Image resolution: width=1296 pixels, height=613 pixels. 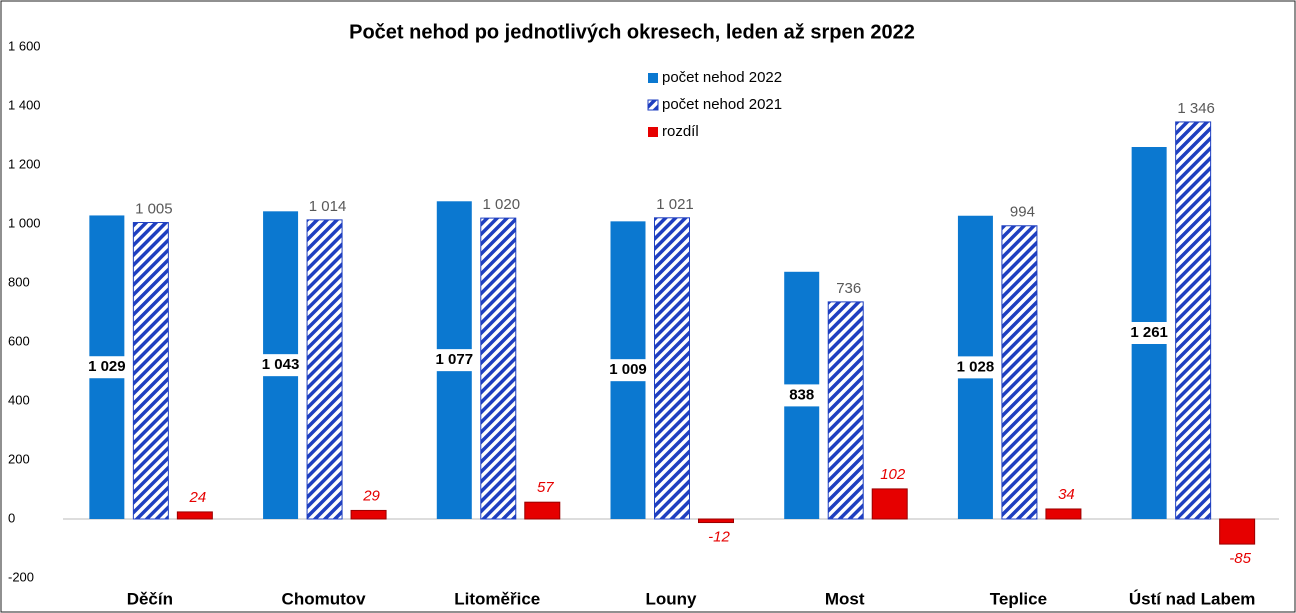 I want to click on data-label: 34, so click(x=1066, y=494).